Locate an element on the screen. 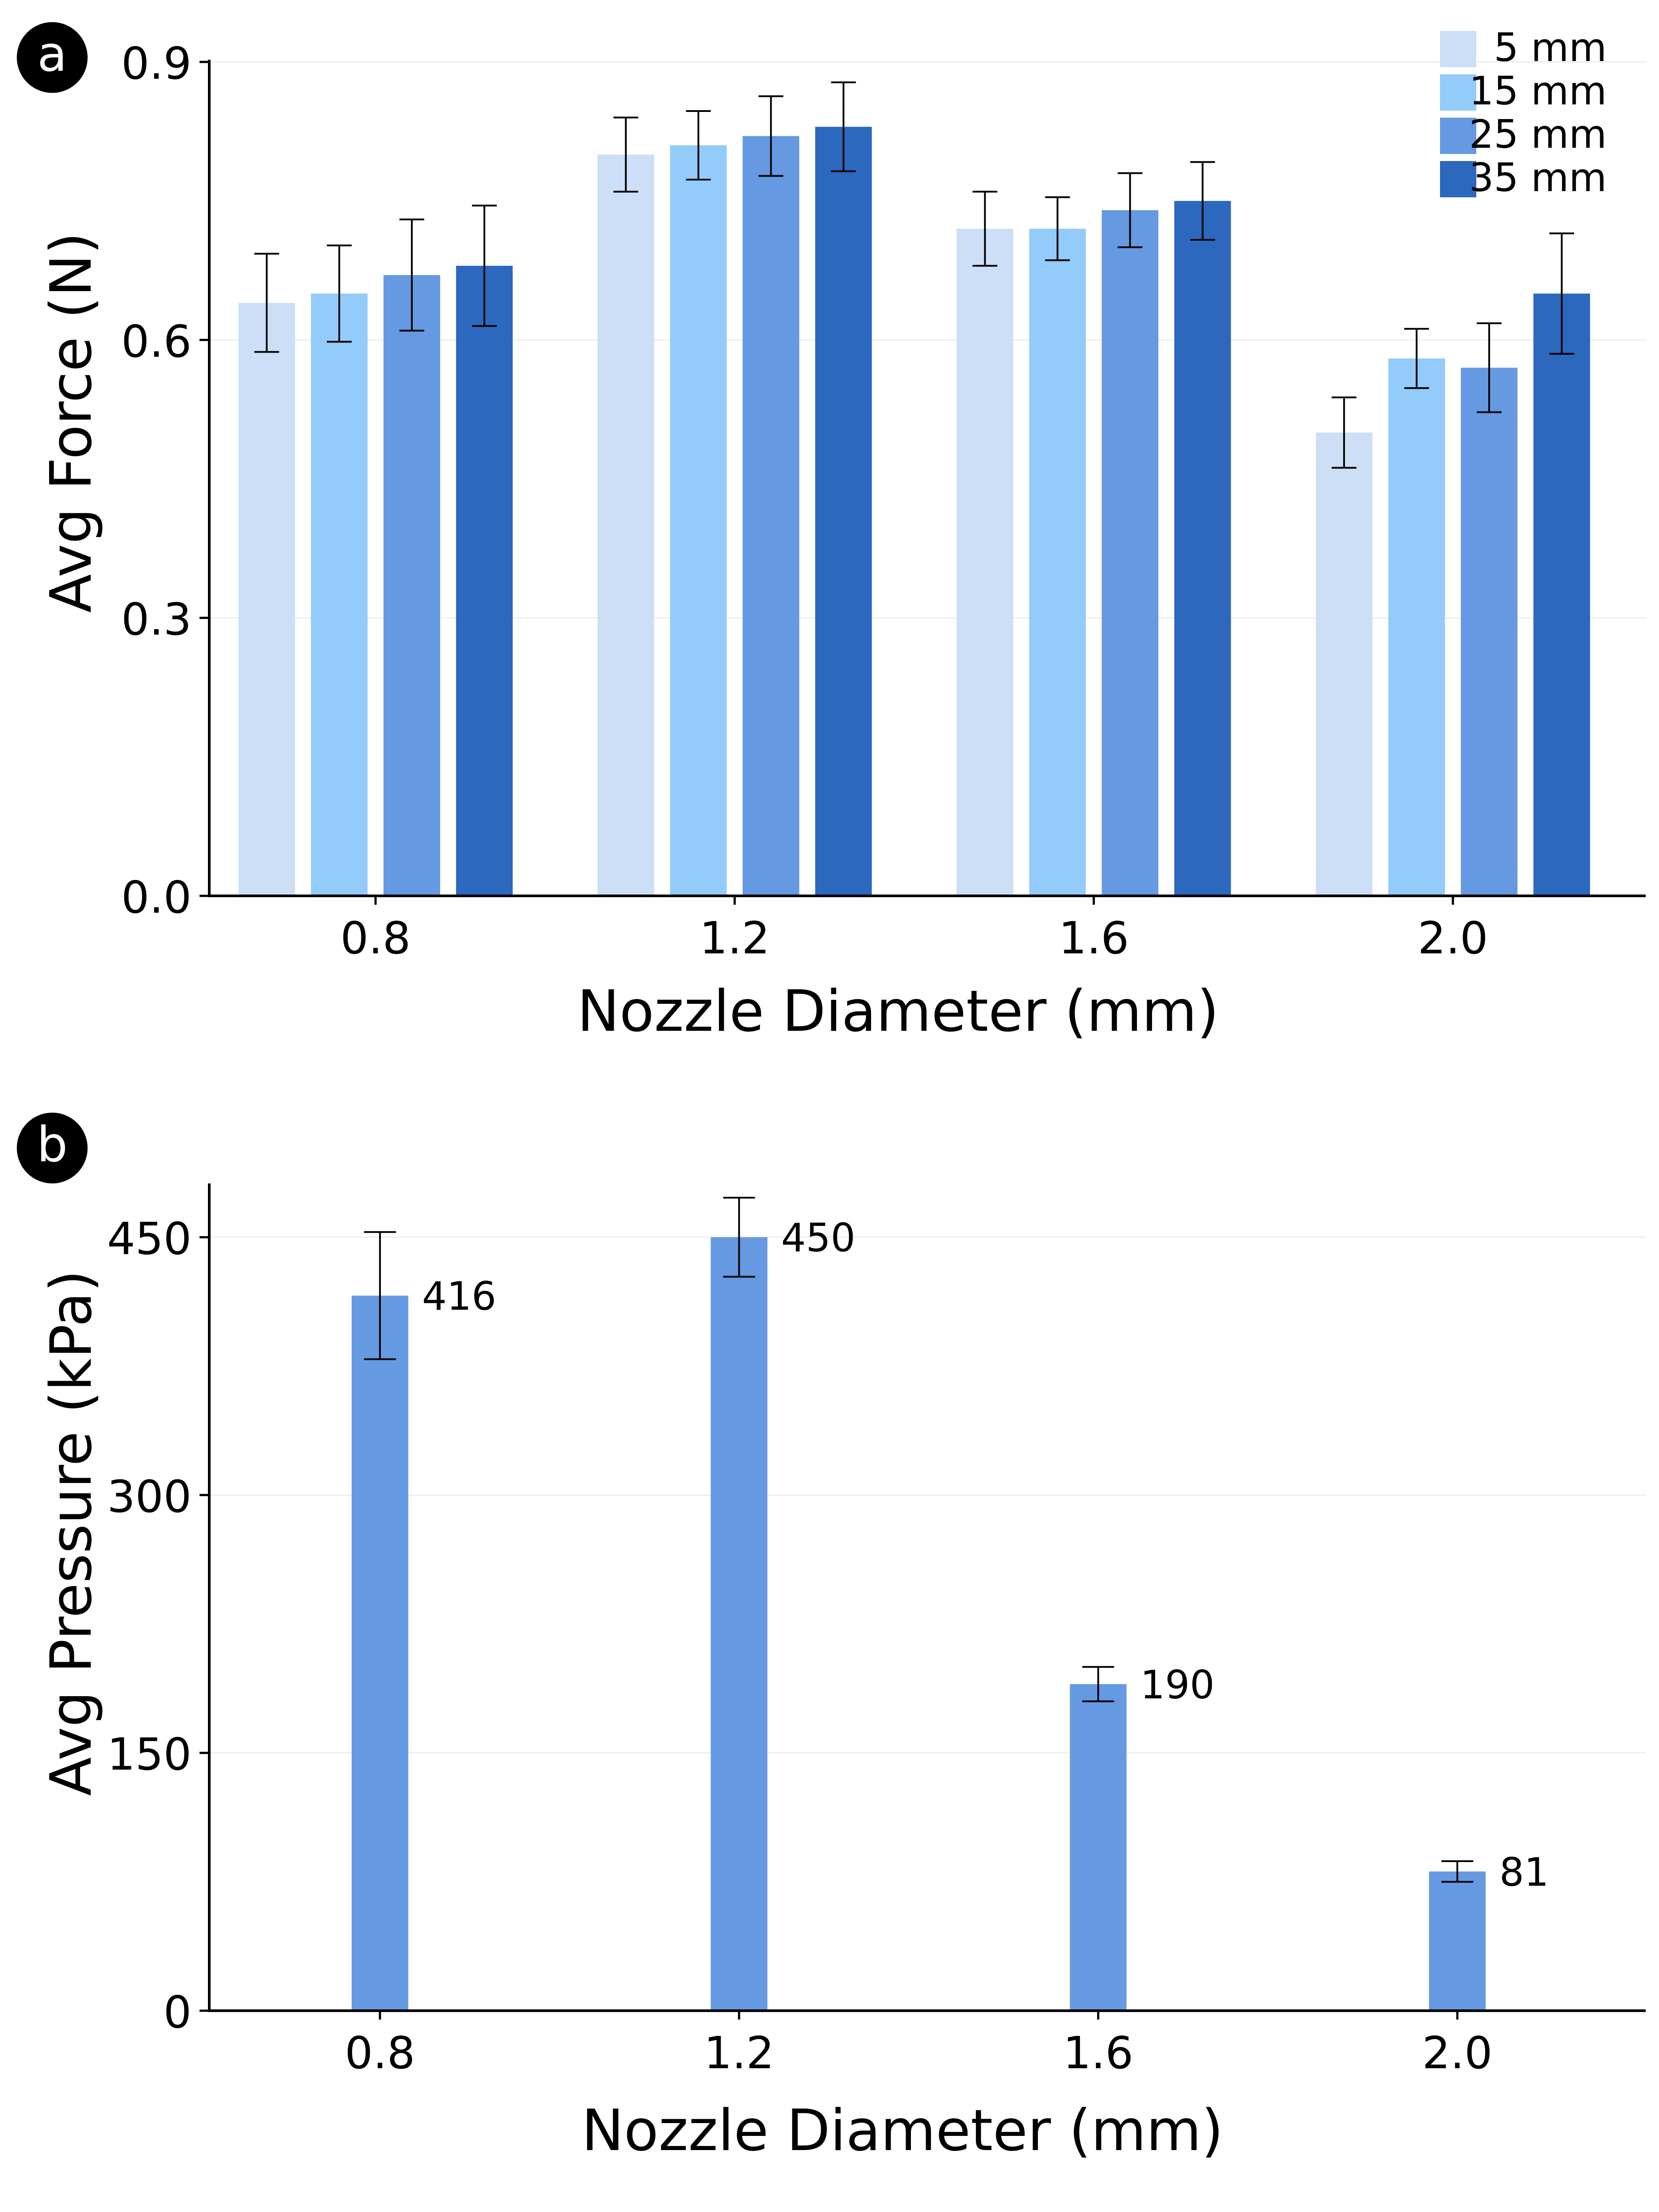  y-tick-label: 300 is located at coordinates (149, 1496).